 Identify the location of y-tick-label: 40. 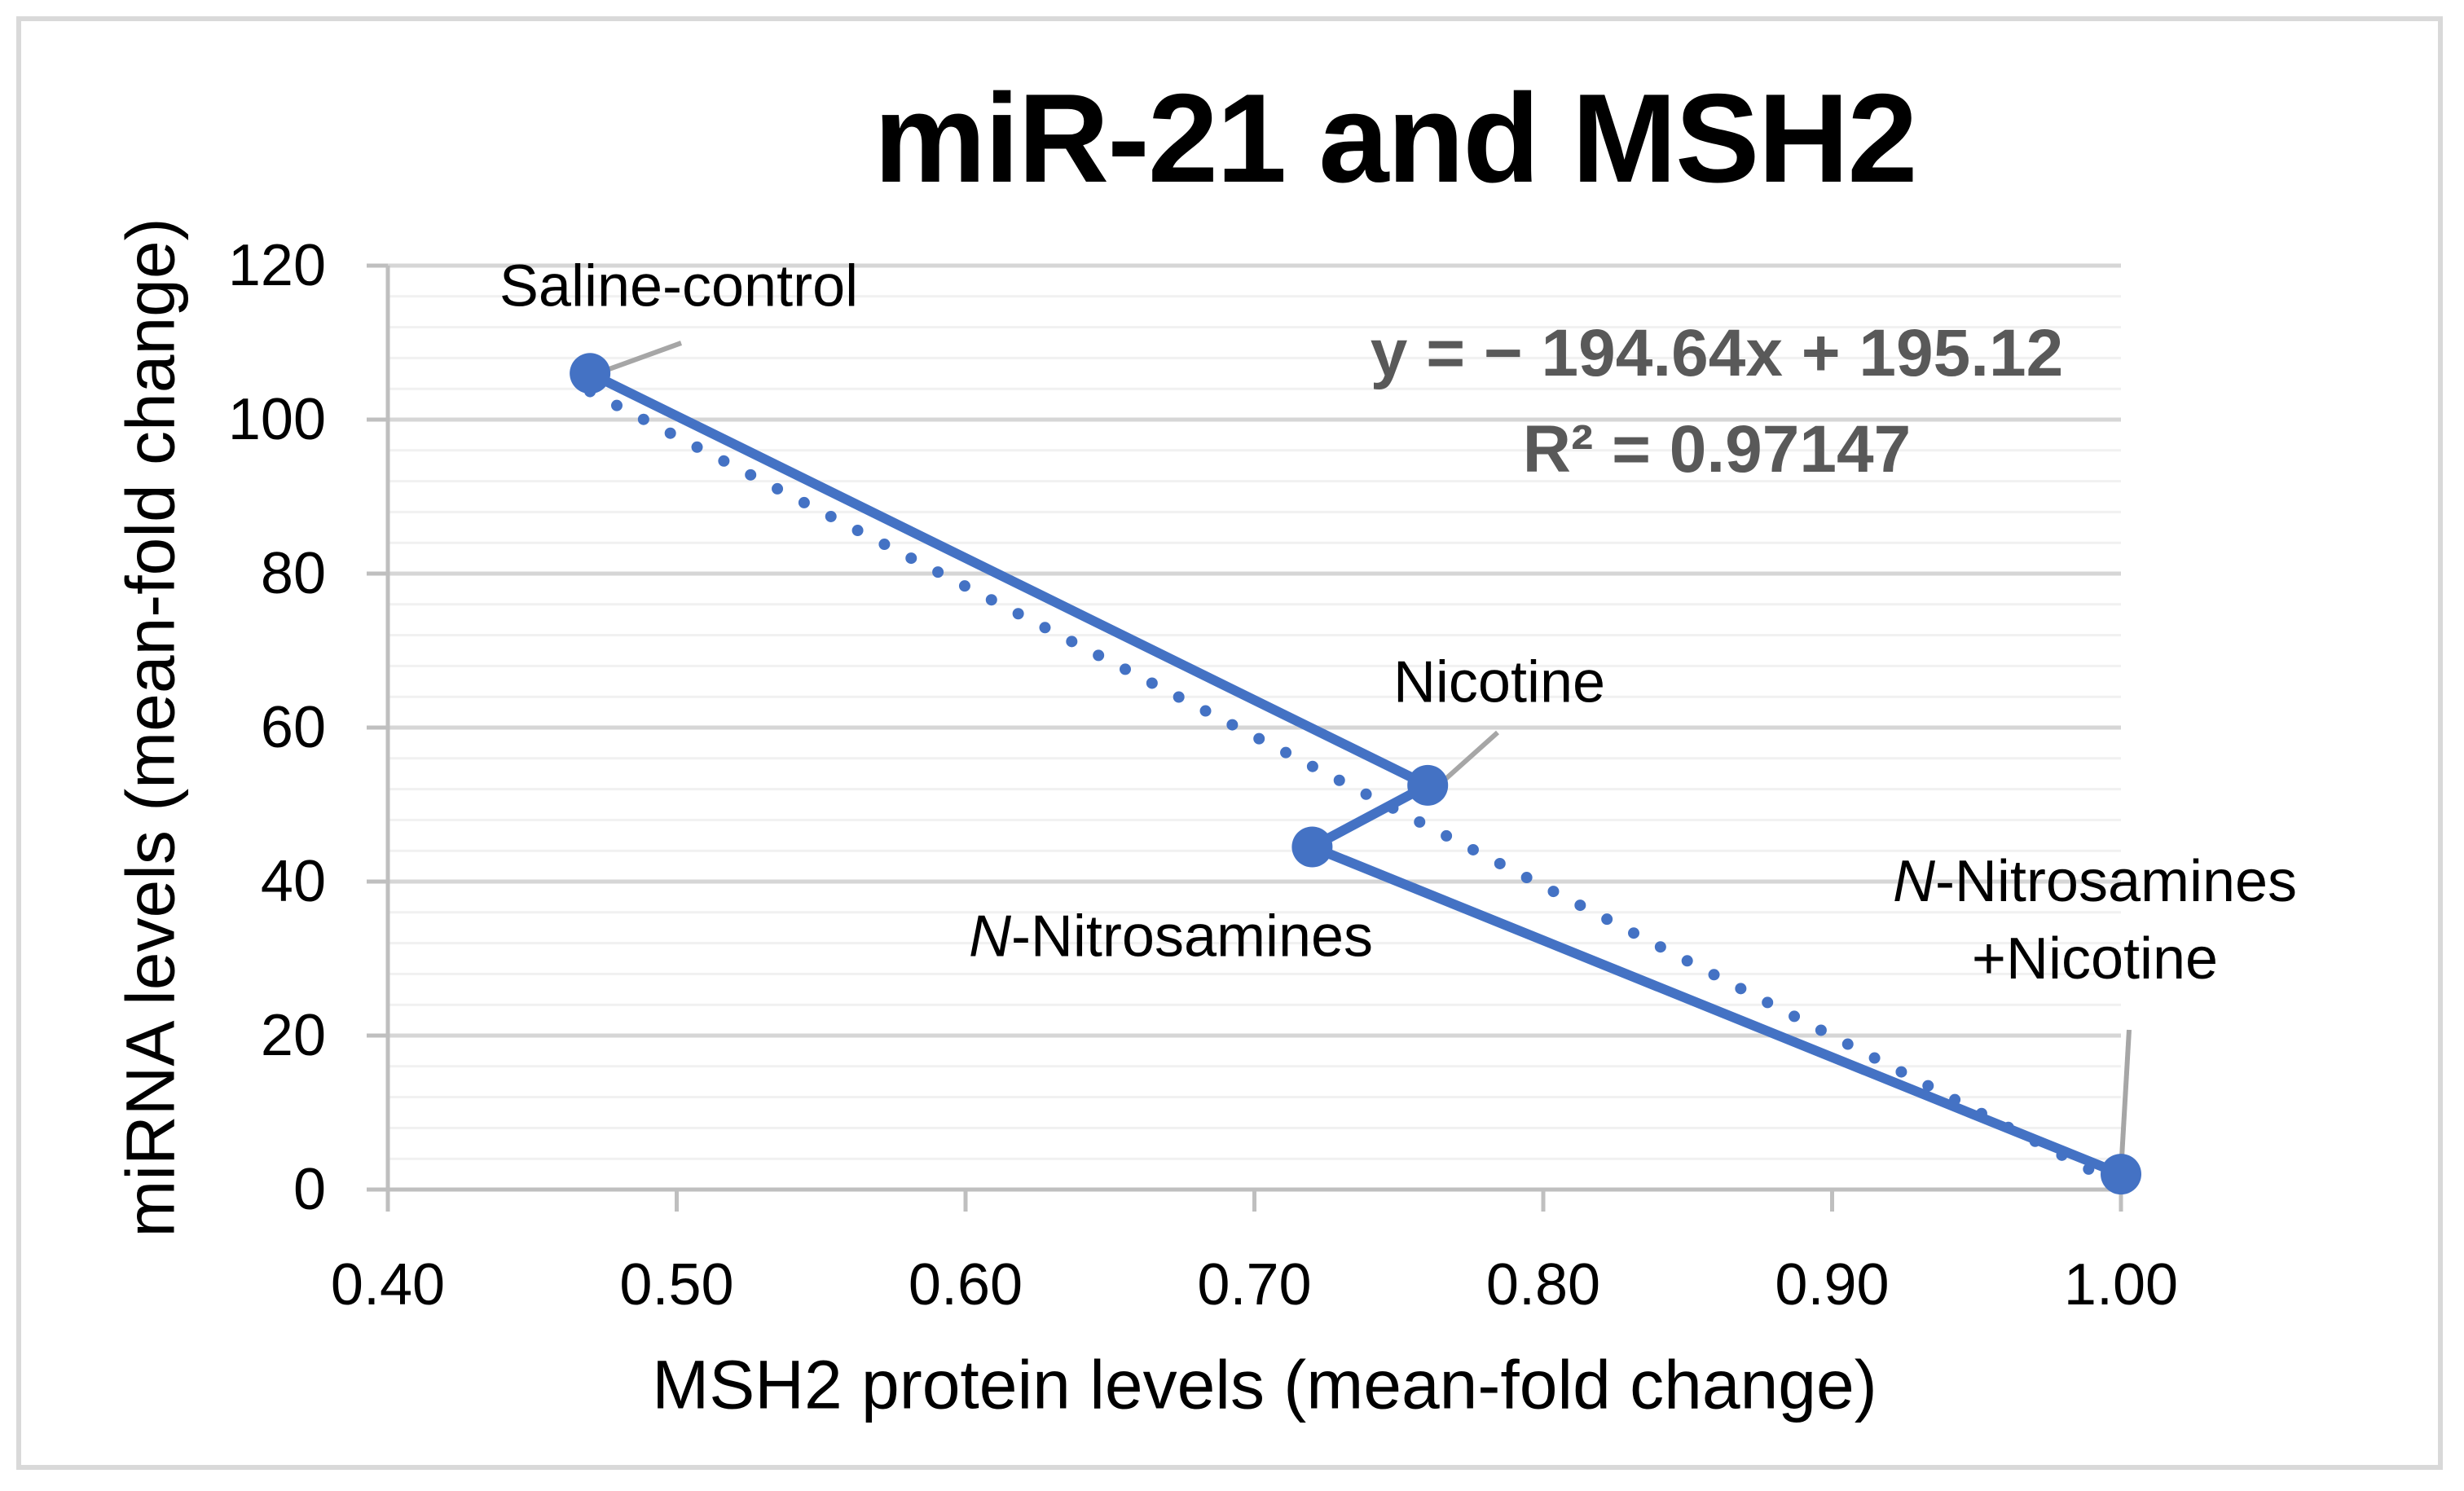
(293, 882).